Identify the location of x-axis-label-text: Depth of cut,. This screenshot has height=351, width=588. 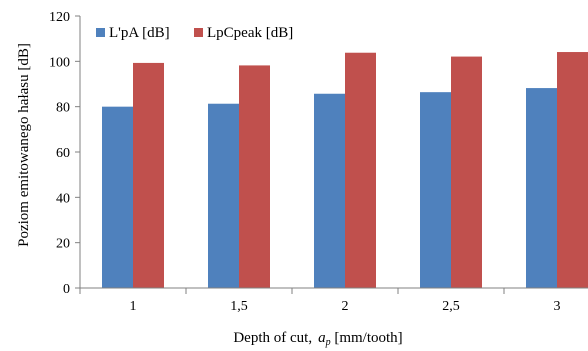
(272, 338).